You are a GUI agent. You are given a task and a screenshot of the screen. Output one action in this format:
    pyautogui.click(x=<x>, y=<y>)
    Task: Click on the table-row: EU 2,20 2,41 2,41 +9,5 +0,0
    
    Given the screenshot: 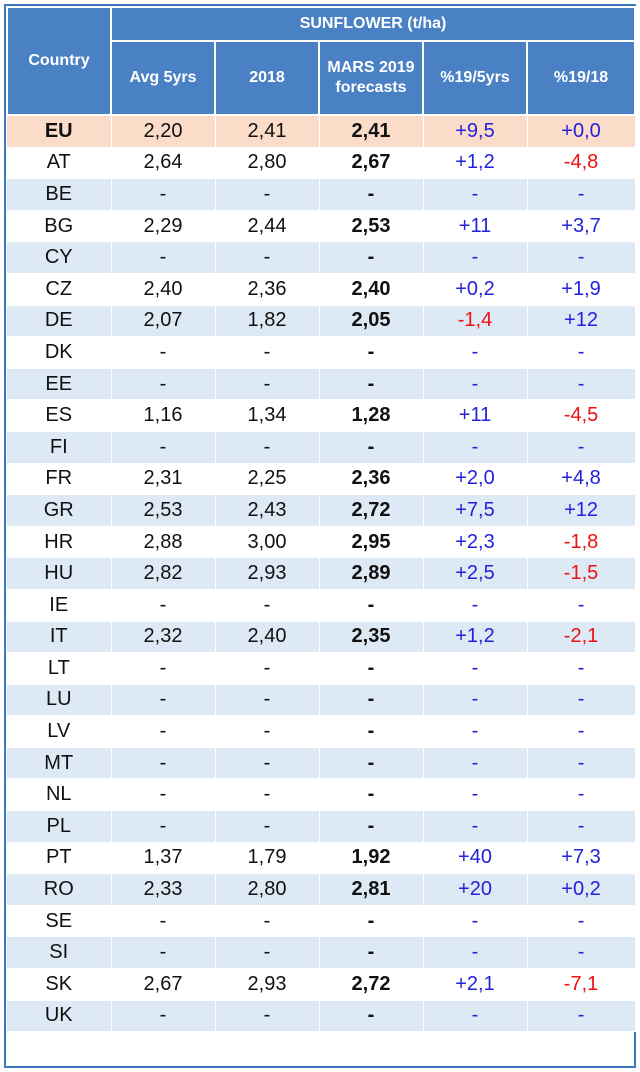 What is the action you would take?
    pyautogui.click(x=321, y=131)
    